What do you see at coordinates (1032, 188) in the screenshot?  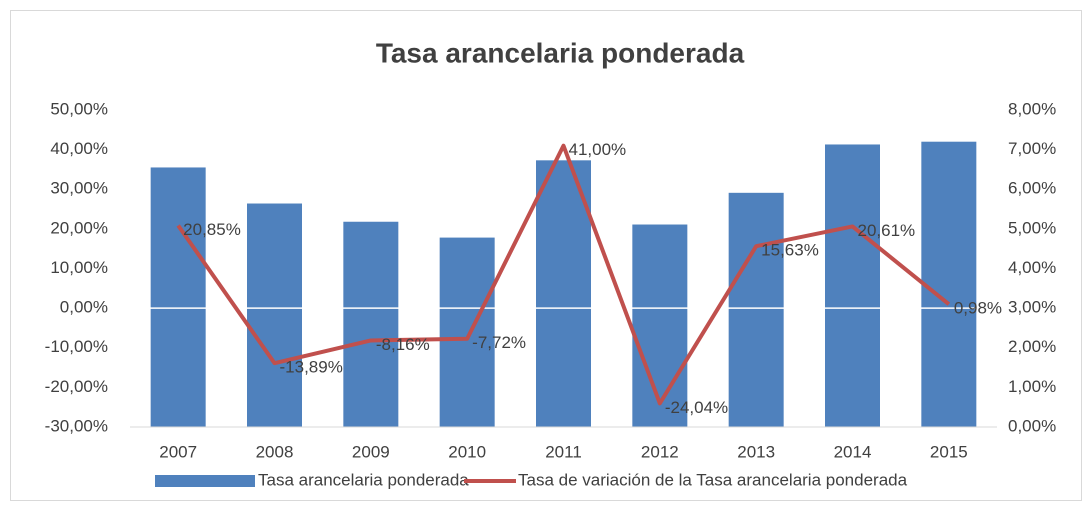 I see `y2-tick-label: 6,00%` at bounding box center [1032, 188].